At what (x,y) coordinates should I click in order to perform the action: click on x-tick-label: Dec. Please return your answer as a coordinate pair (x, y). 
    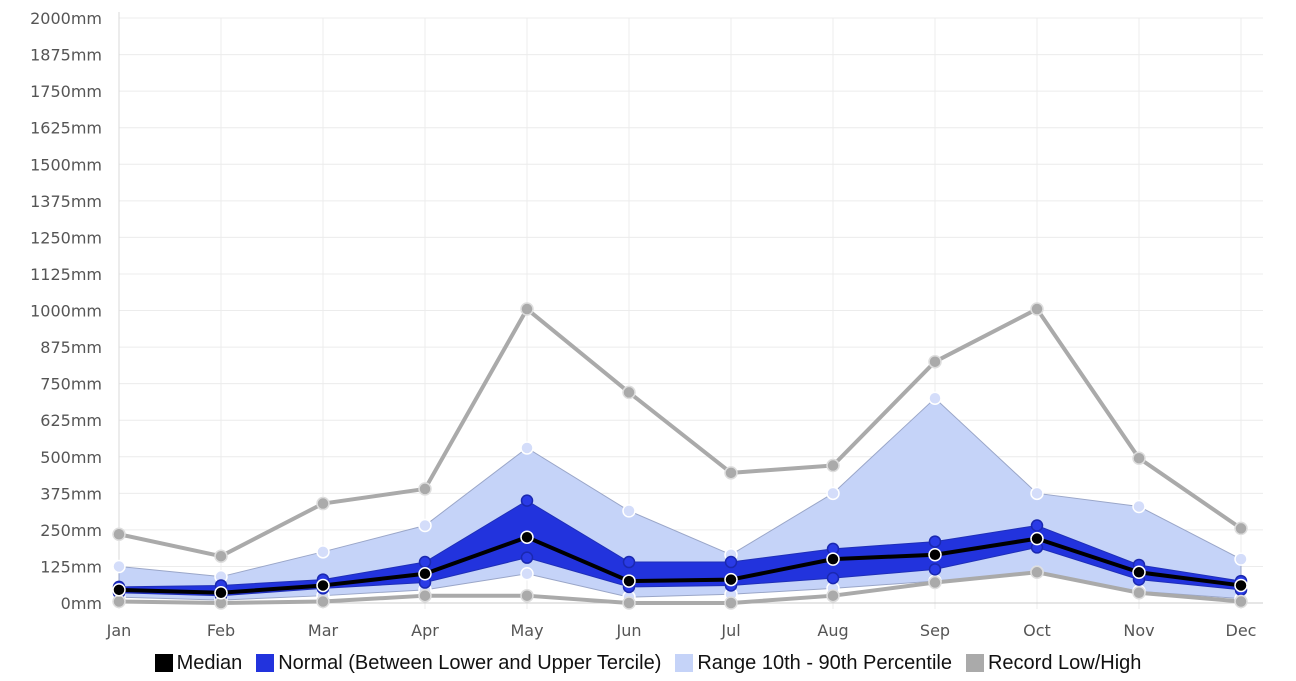
    Looking at the image, I should click on (1241, 630).